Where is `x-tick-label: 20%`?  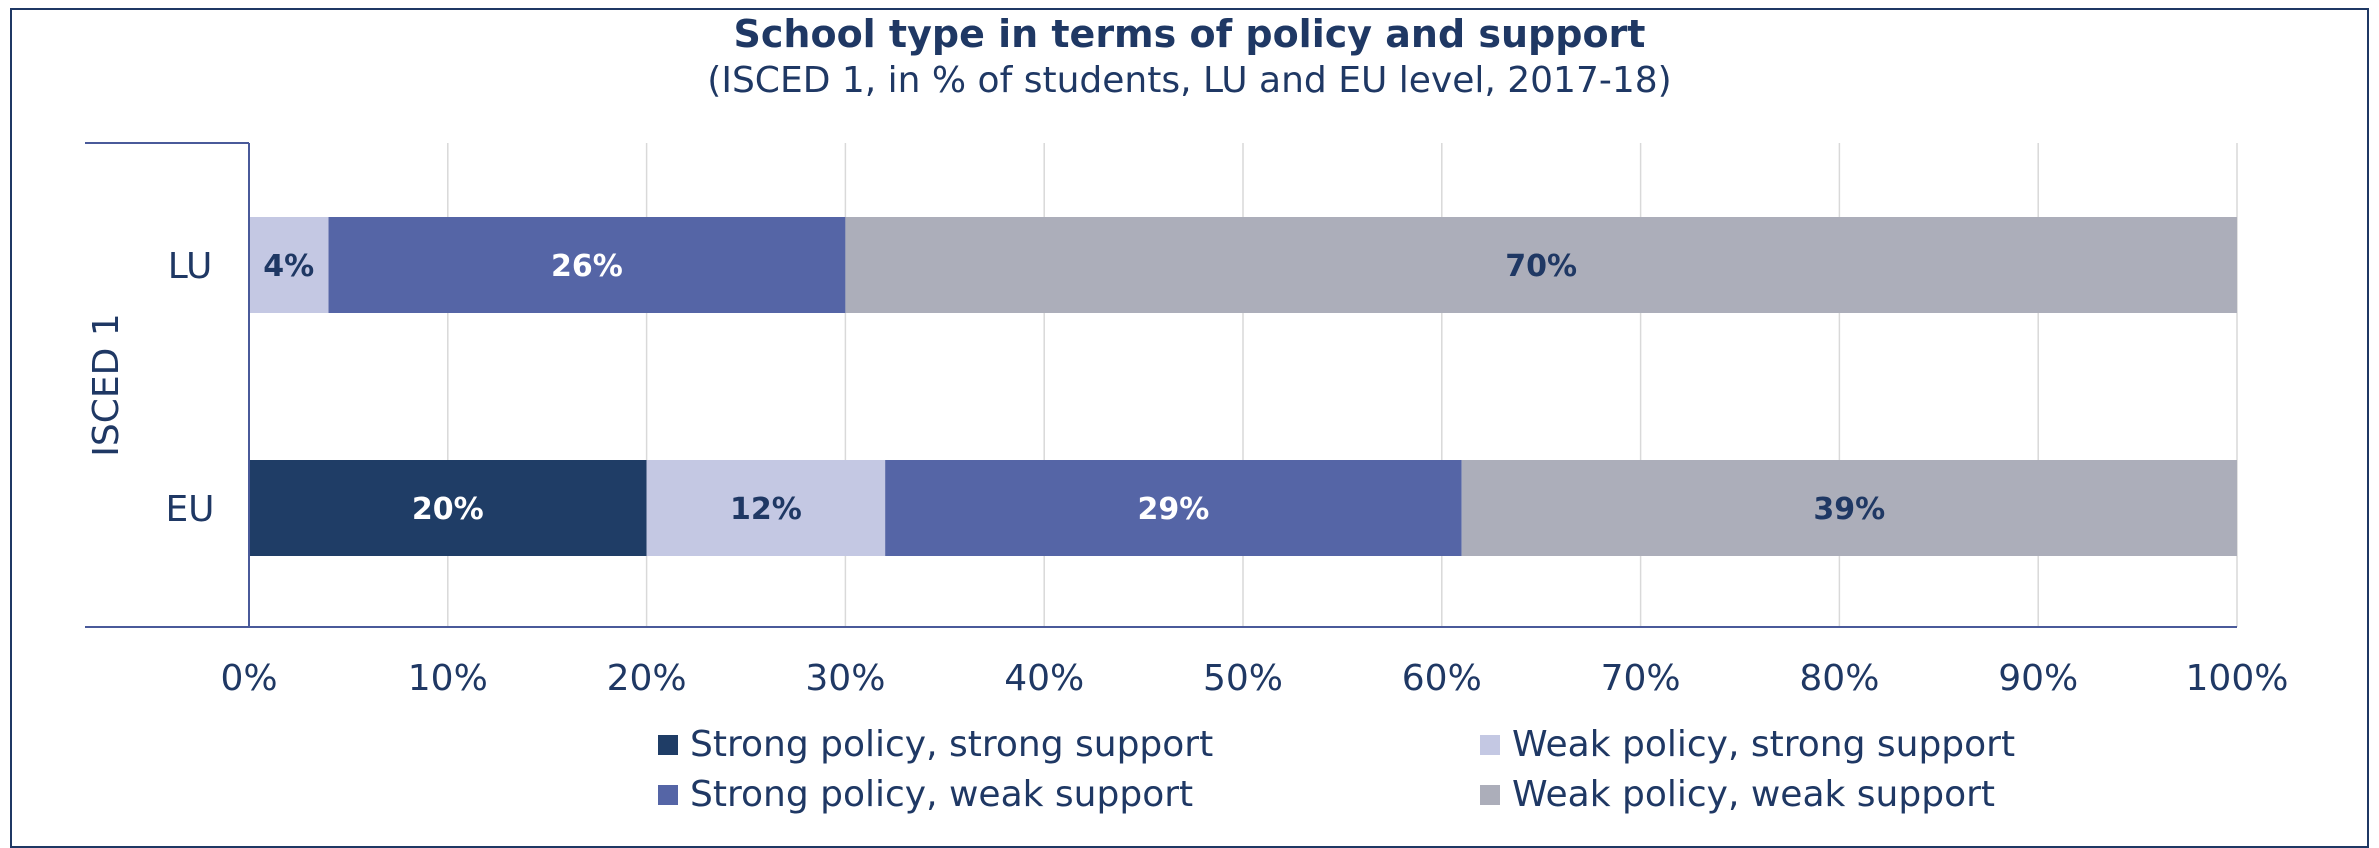
x-tick-label: 20% is located at coordinates (647, 678).